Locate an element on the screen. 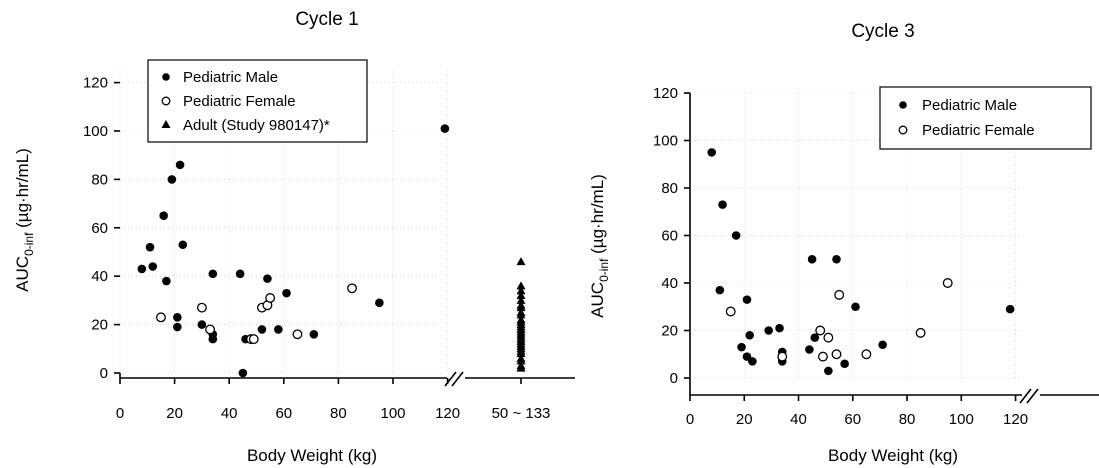  legend-label-adult: Adult (Study 980147)* is located at coordinates (256, 125).